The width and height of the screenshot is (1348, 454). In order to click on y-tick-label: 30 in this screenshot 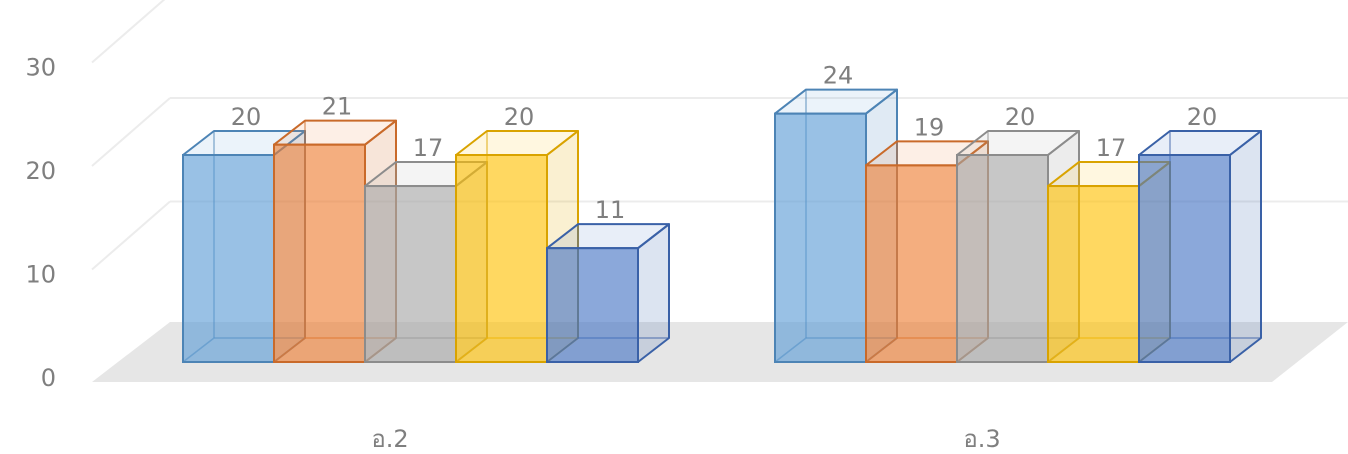, I will do `click(40, 68)`.